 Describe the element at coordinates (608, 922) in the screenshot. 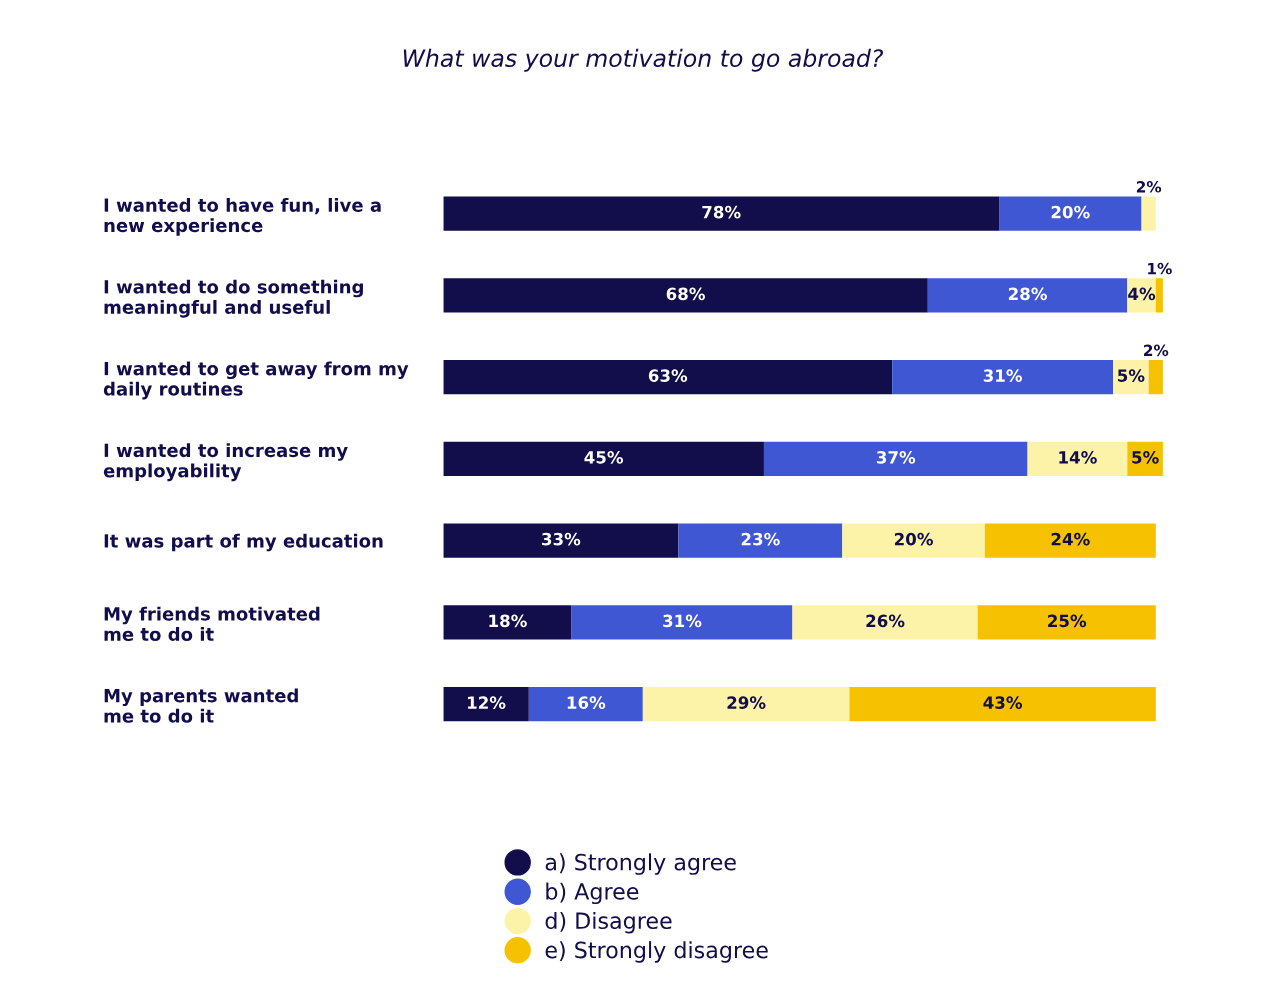

I see `legend-label: d) Disagree` at that location.